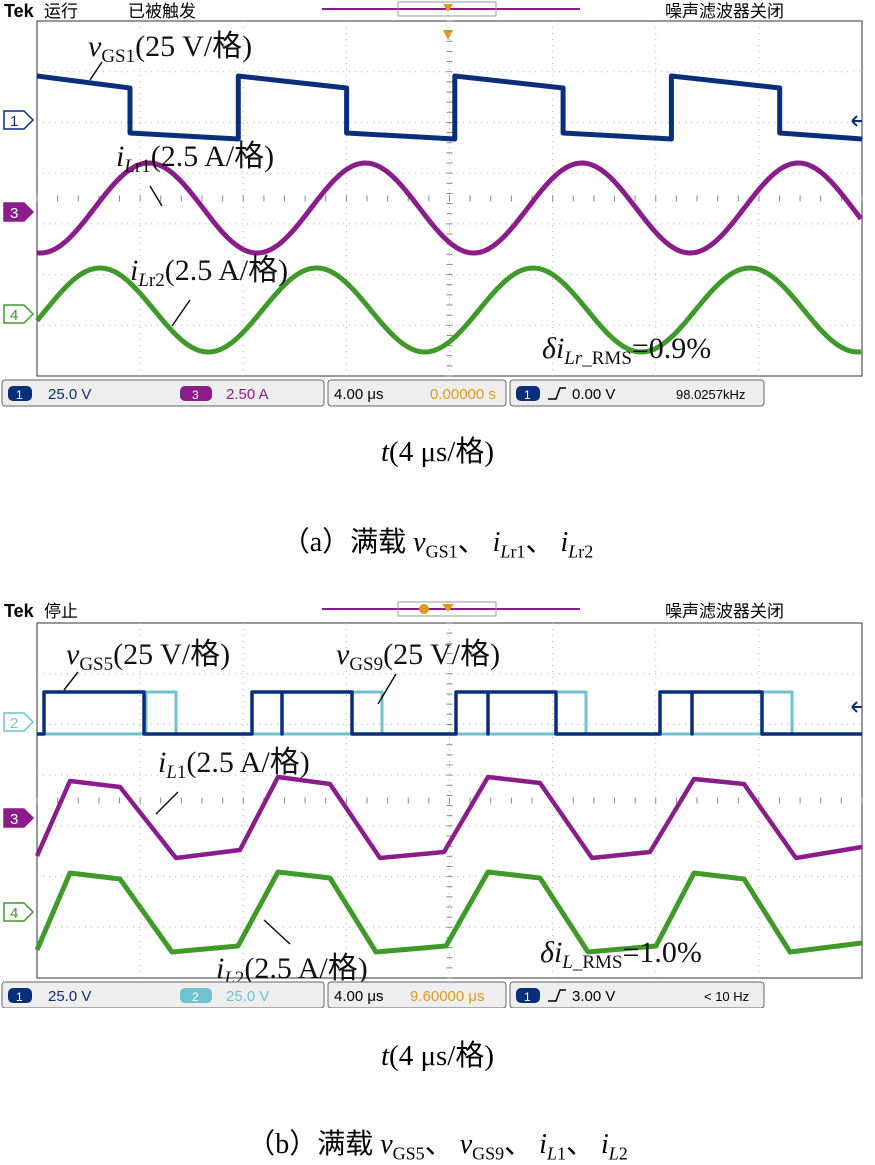 The height and width of the screenshot is (1165, 875). I want to click on channel-2-marker, so click(19, 722).